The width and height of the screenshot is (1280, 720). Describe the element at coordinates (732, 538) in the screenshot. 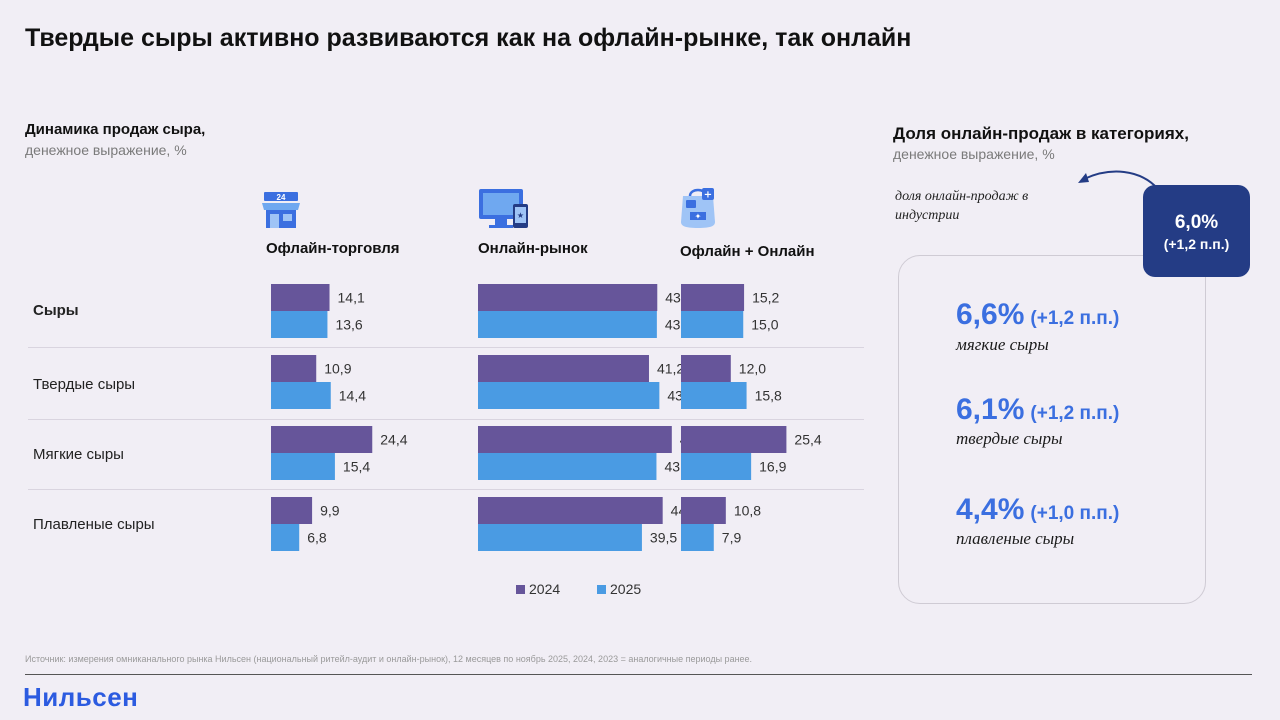

I see `bar-value-label: 7,9` at that location.